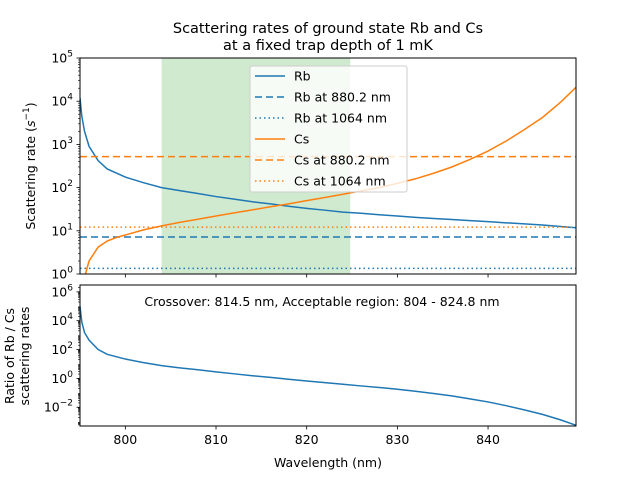 This screenshot has height=480, width=640. I want to click on x-tick-label: 830, so click(397, 439).